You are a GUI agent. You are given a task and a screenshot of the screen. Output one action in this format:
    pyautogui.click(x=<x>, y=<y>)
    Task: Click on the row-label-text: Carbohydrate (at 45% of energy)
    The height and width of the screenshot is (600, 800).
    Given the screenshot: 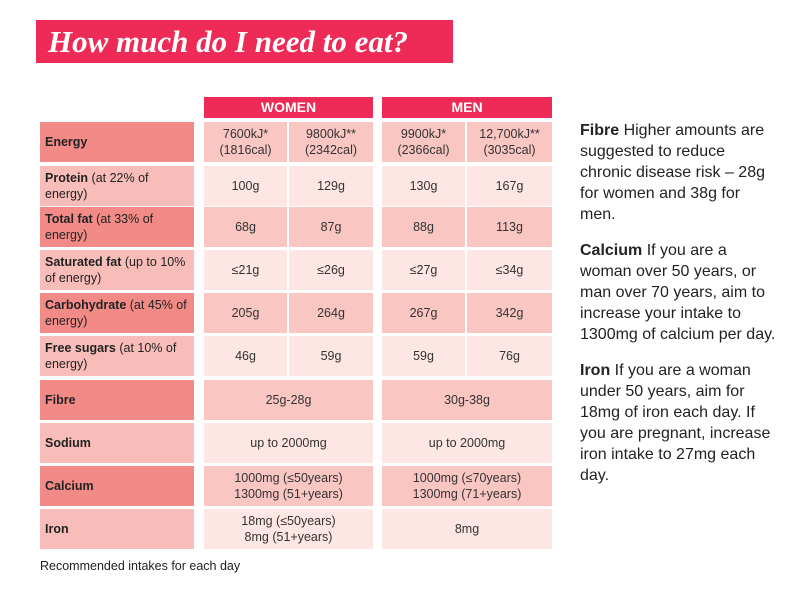 What is the action you would take?
    pyautogui.click(x=119, y=313)
    